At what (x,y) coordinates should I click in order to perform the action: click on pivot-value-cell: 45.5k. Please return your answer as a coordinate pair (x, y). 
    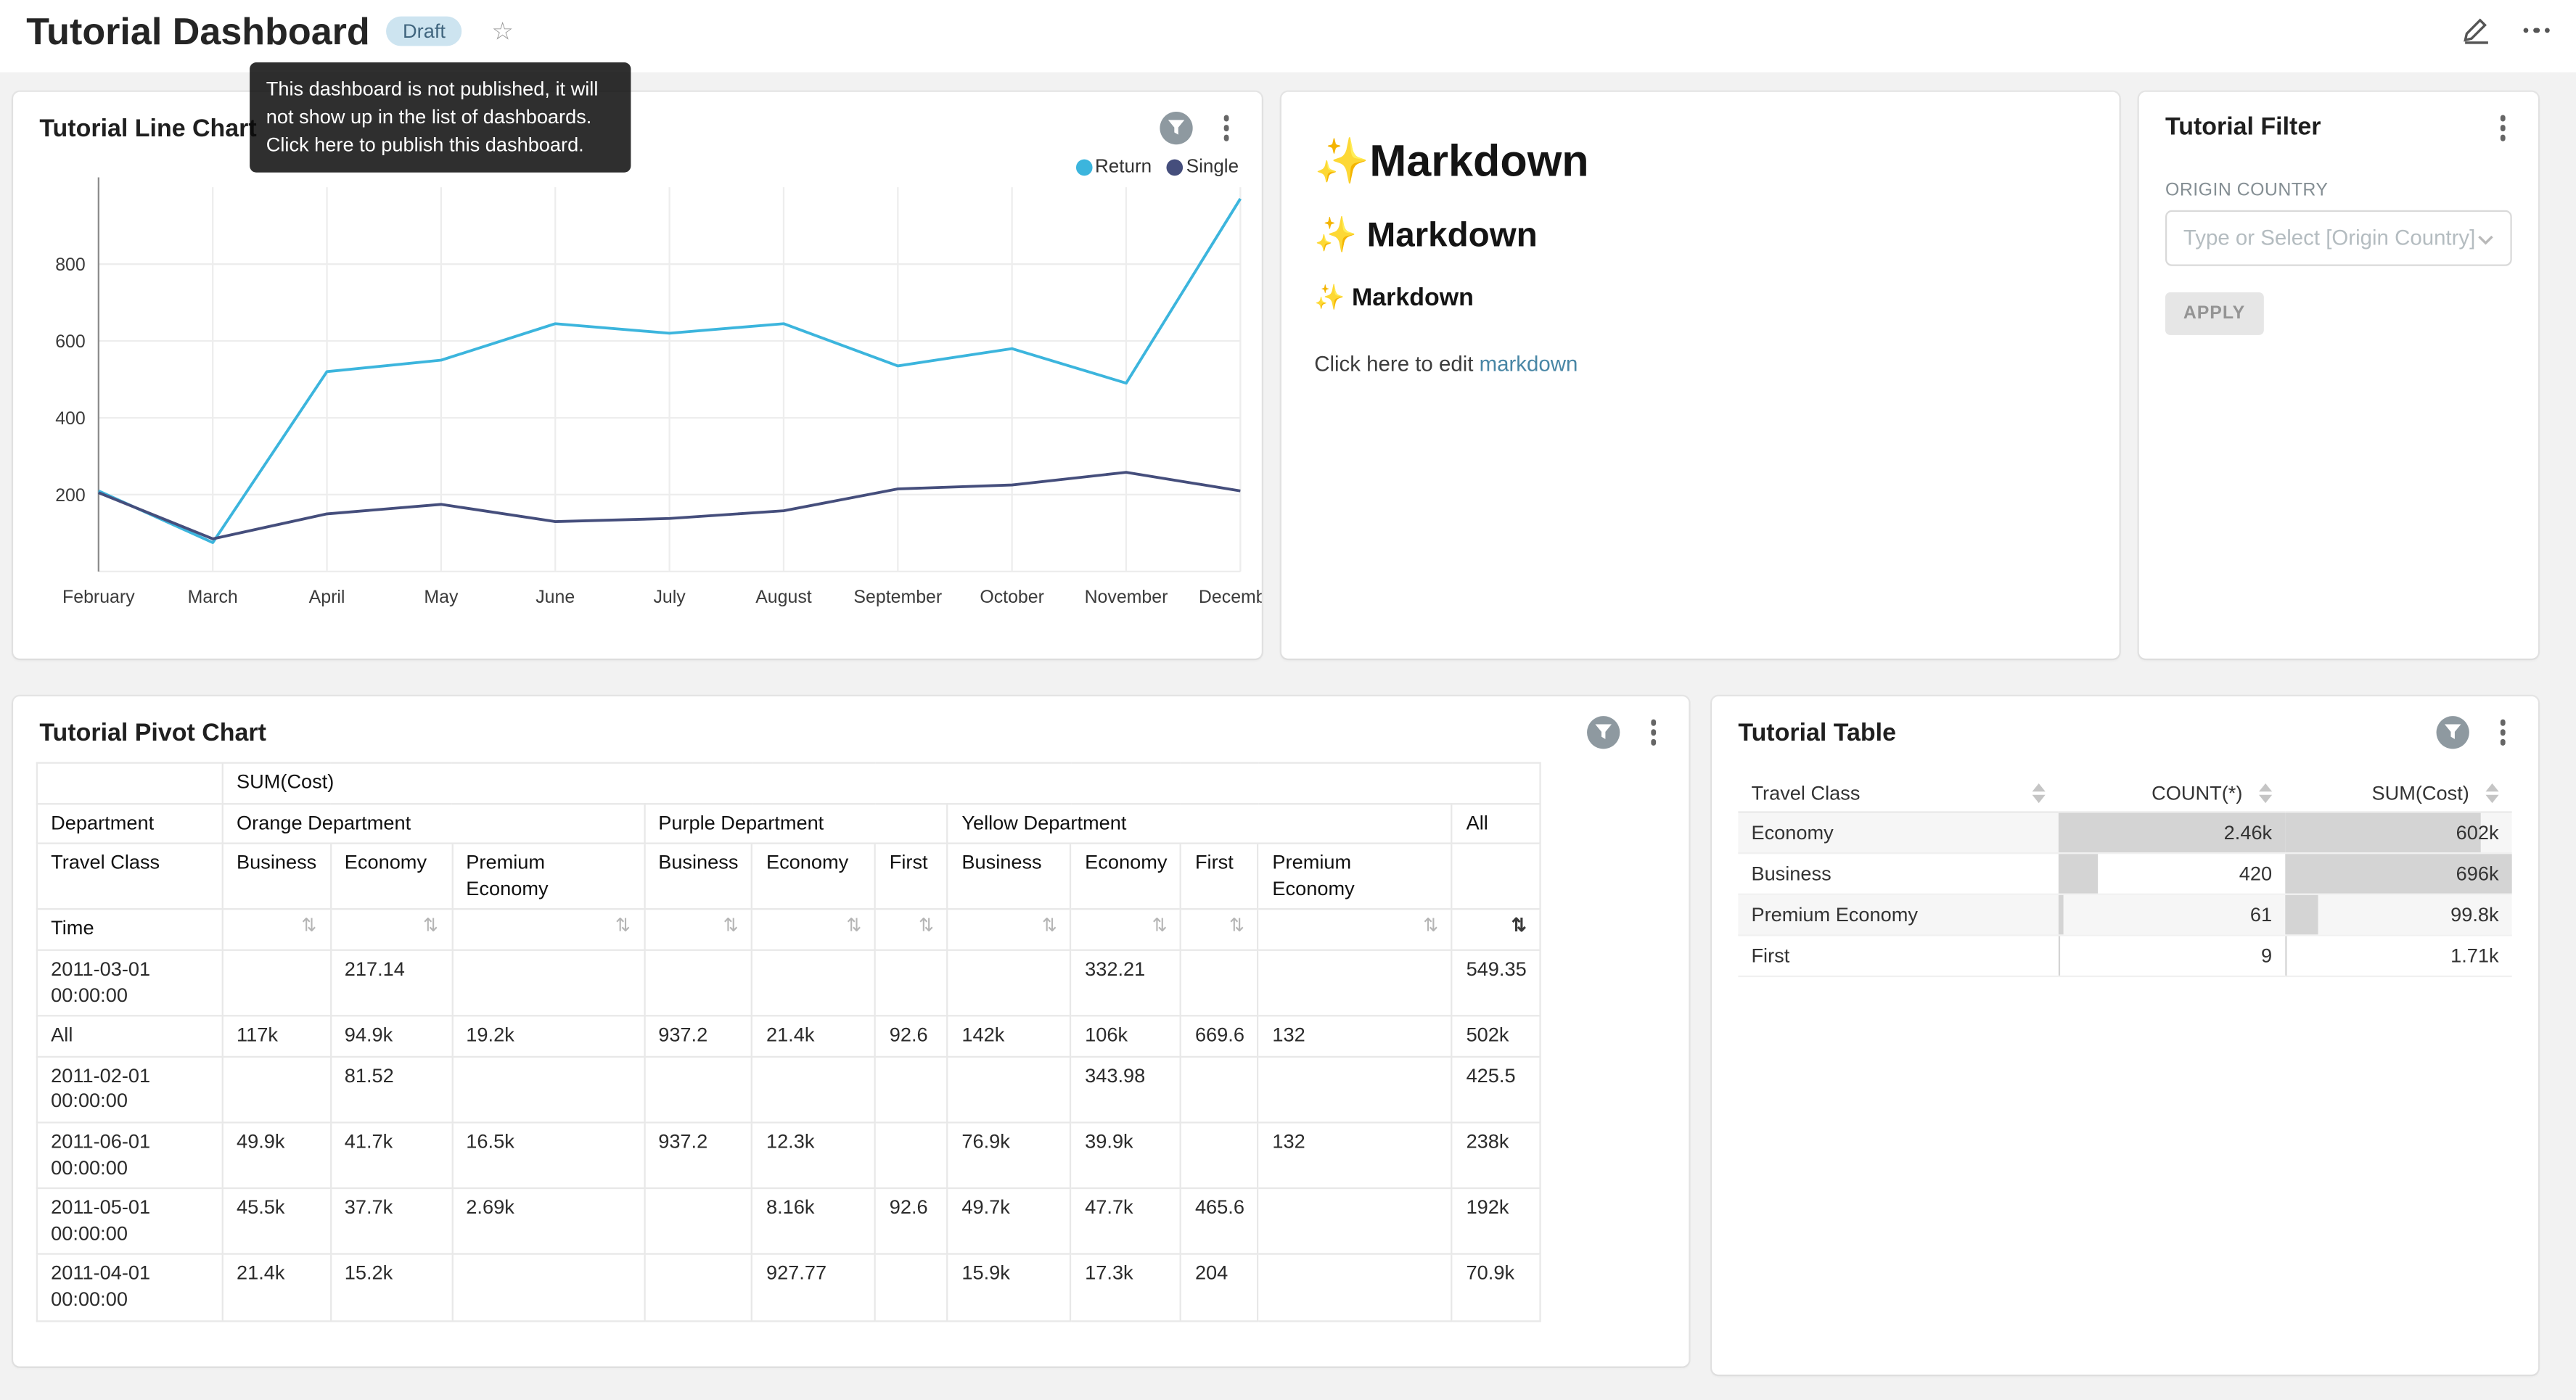
    Looking at the image, I should click on (276, 1221).